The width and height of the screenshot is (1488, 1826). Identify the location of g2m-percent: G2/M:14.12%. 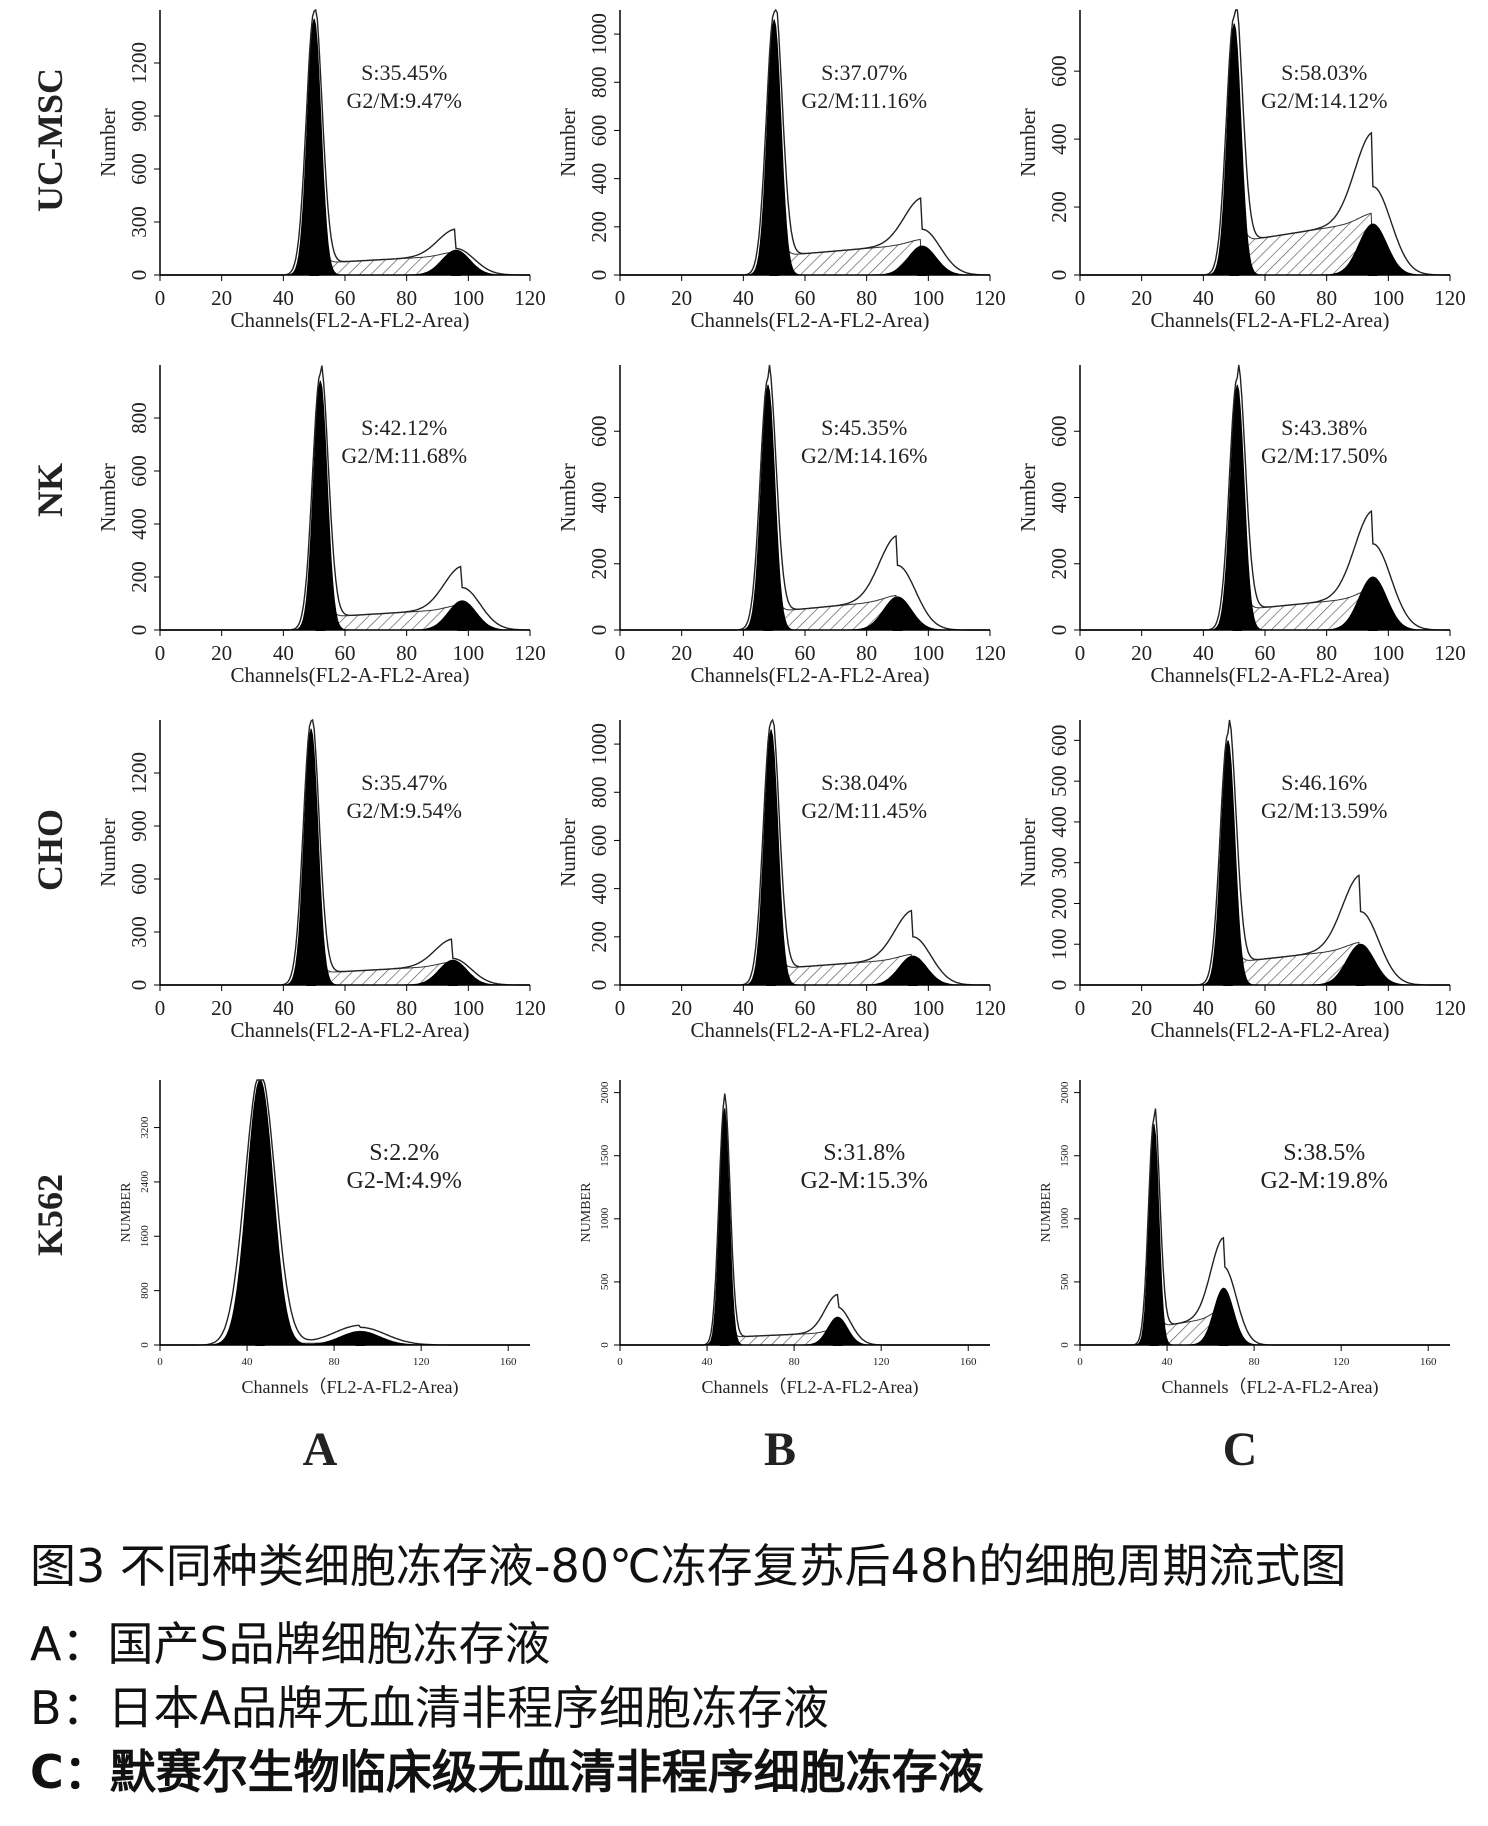
(1324, 100).